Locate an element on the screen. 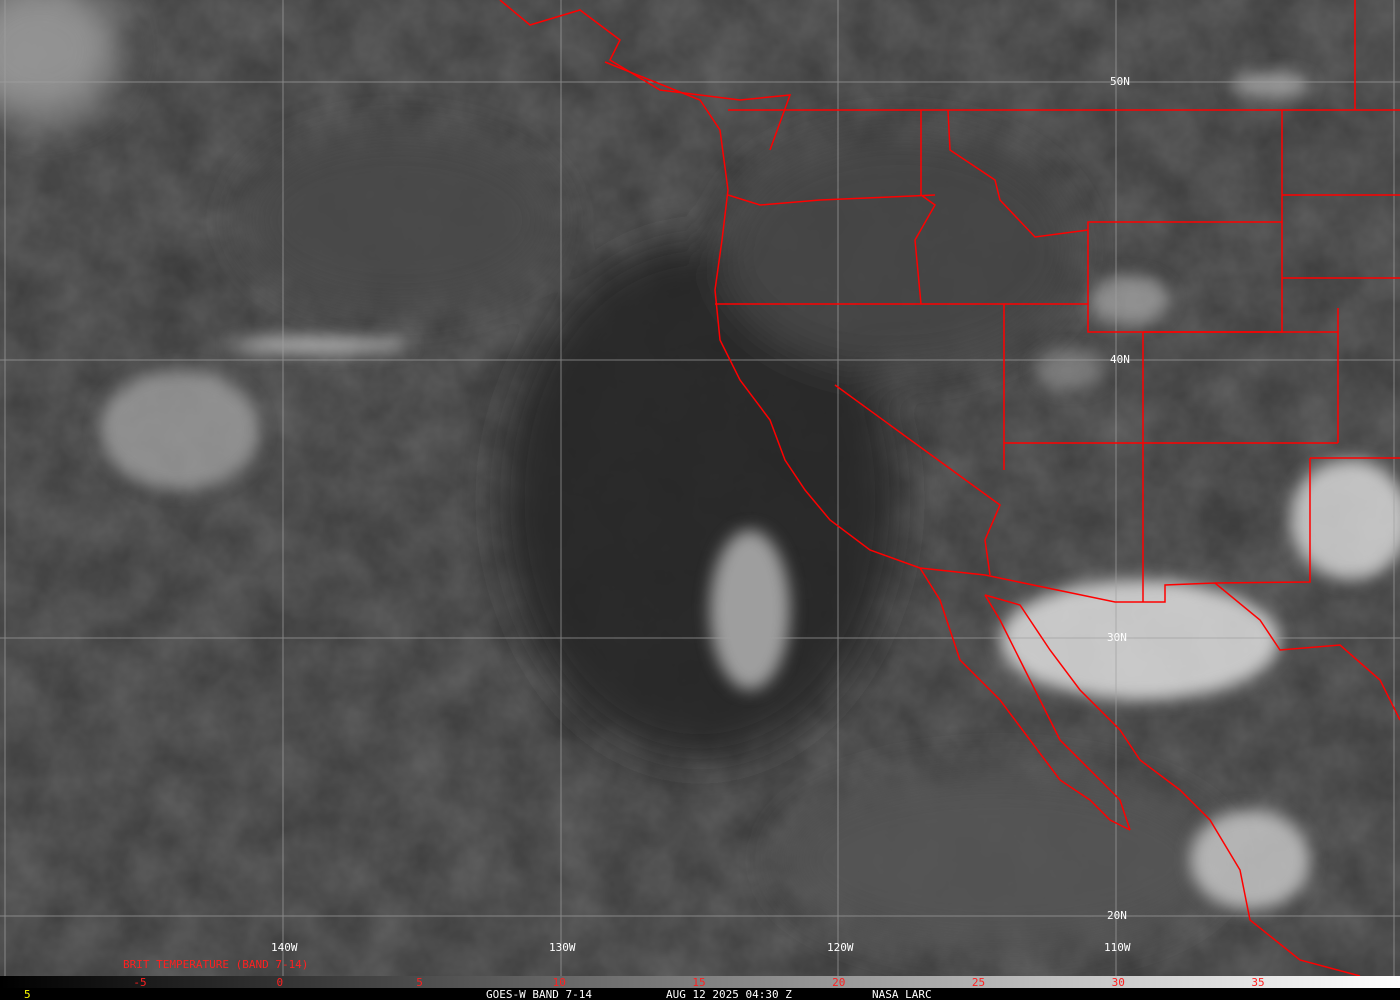 This screenshot has height=1000, width=1400. new-mexico-border is located at coordinates (1307, 520).